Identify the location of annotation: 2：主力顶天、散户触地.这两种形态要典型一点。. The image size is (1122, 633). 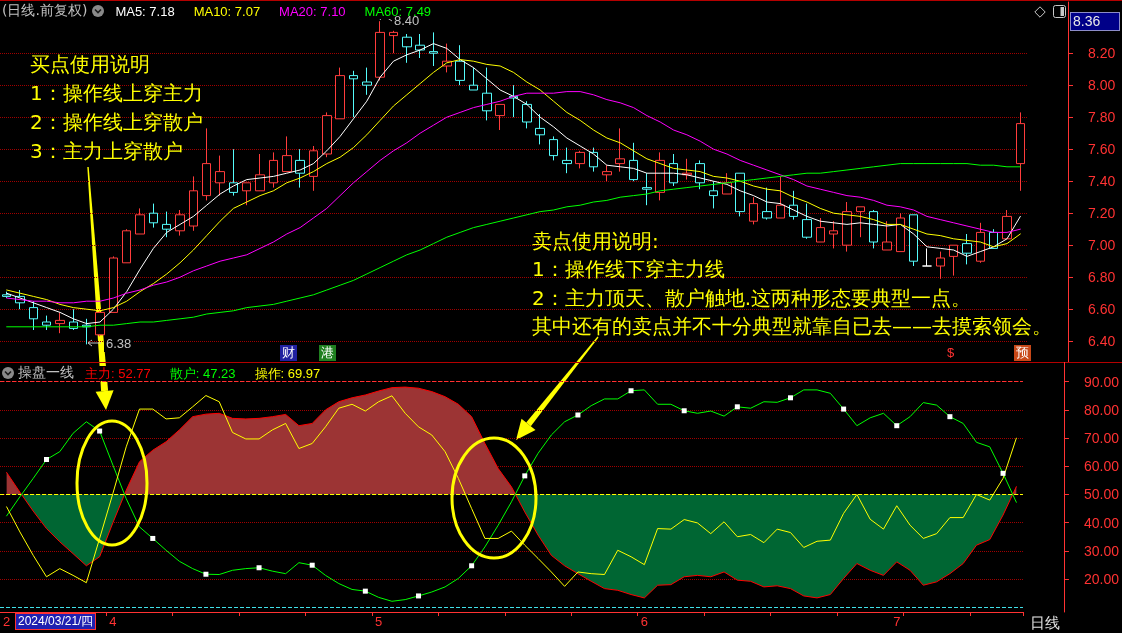
(752, 298).